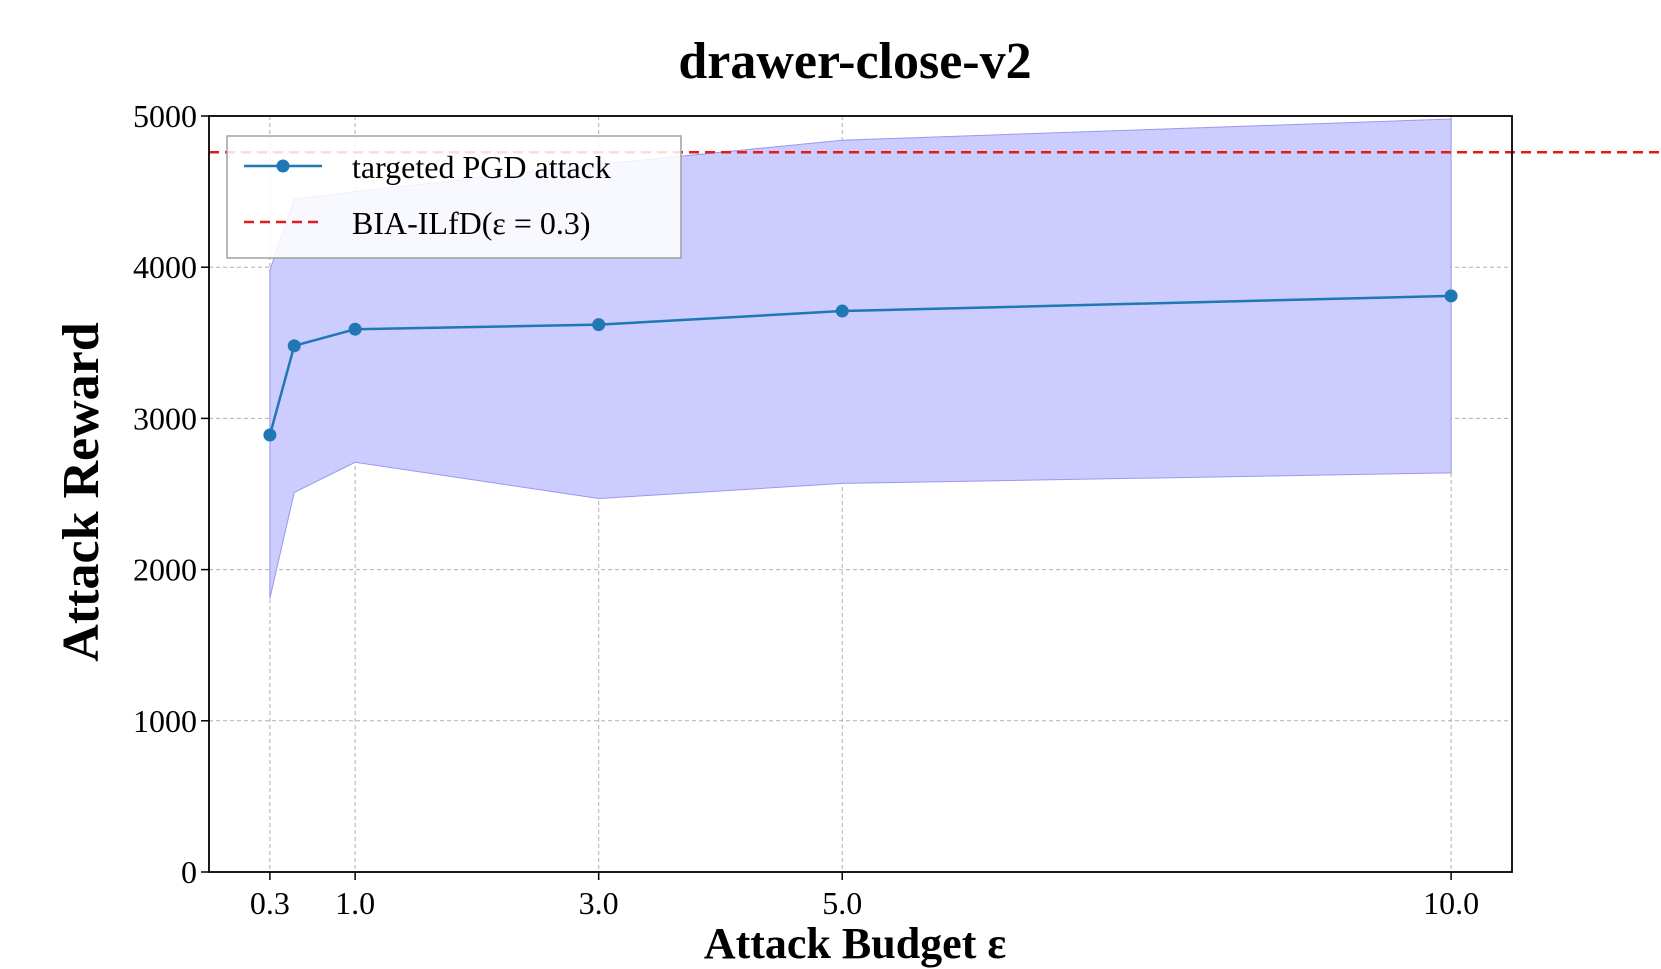 Image resolution: width=1661 pixels, height=969 pixels. Describe the element at coordinates (165, 418) in the screenshot. I see `y-tick-label: 3000` at that location.